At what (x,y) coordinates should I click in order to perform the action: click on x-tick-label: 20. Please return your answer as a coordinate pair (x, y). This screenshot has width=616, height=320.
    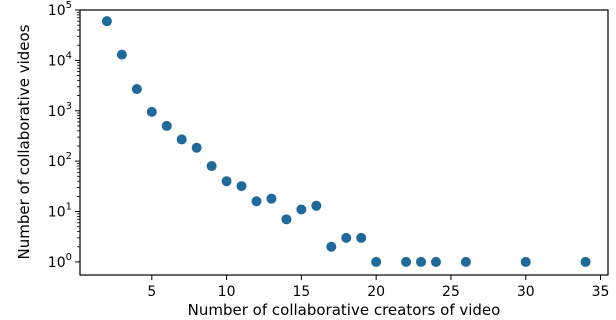
    Looking at the image, I should click on (376, 292).